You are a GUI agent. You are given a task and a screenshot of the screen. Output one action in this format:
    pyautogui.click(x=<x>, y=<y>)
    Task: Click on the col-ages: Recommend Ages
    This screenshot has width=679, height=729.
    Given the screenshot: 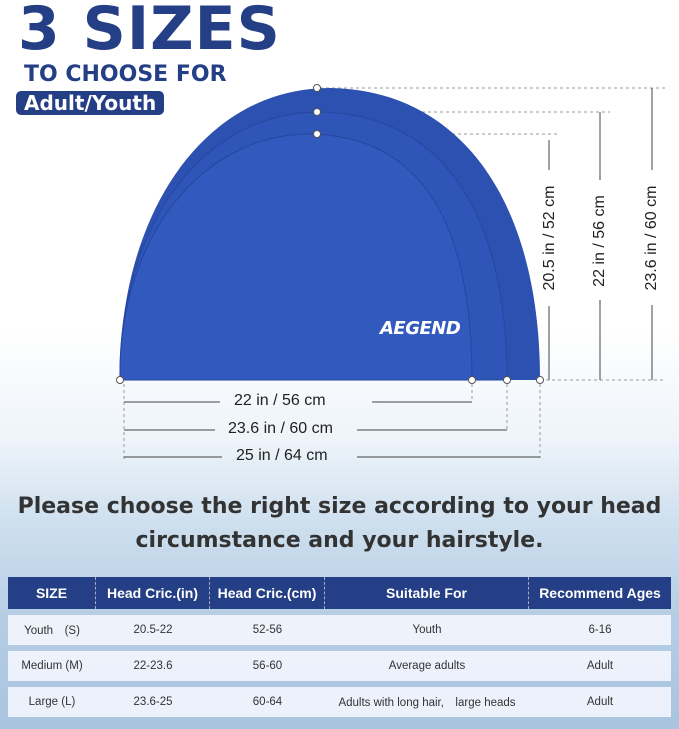 What is the action you would take?
    pyautogui.click(x=600, y=593)
    